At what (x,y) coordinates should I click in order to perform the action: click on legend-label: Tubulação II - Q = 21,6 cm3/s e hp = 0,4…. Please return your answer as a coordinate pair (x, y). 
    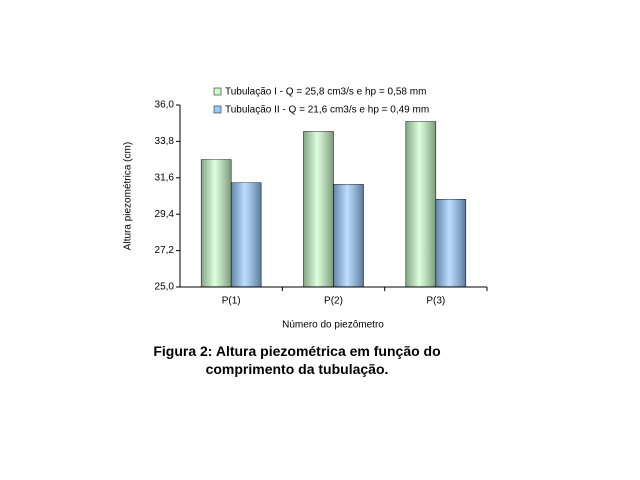
    Looking at the image, I should click on (327, 110).